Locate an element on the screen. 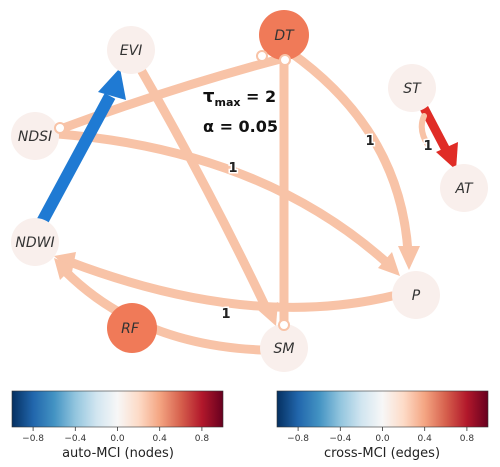  colorbar-auto-mci-ticks: −0.8 −0.4 0.0 0.4 0.8 is located at coordinates (115, 435).